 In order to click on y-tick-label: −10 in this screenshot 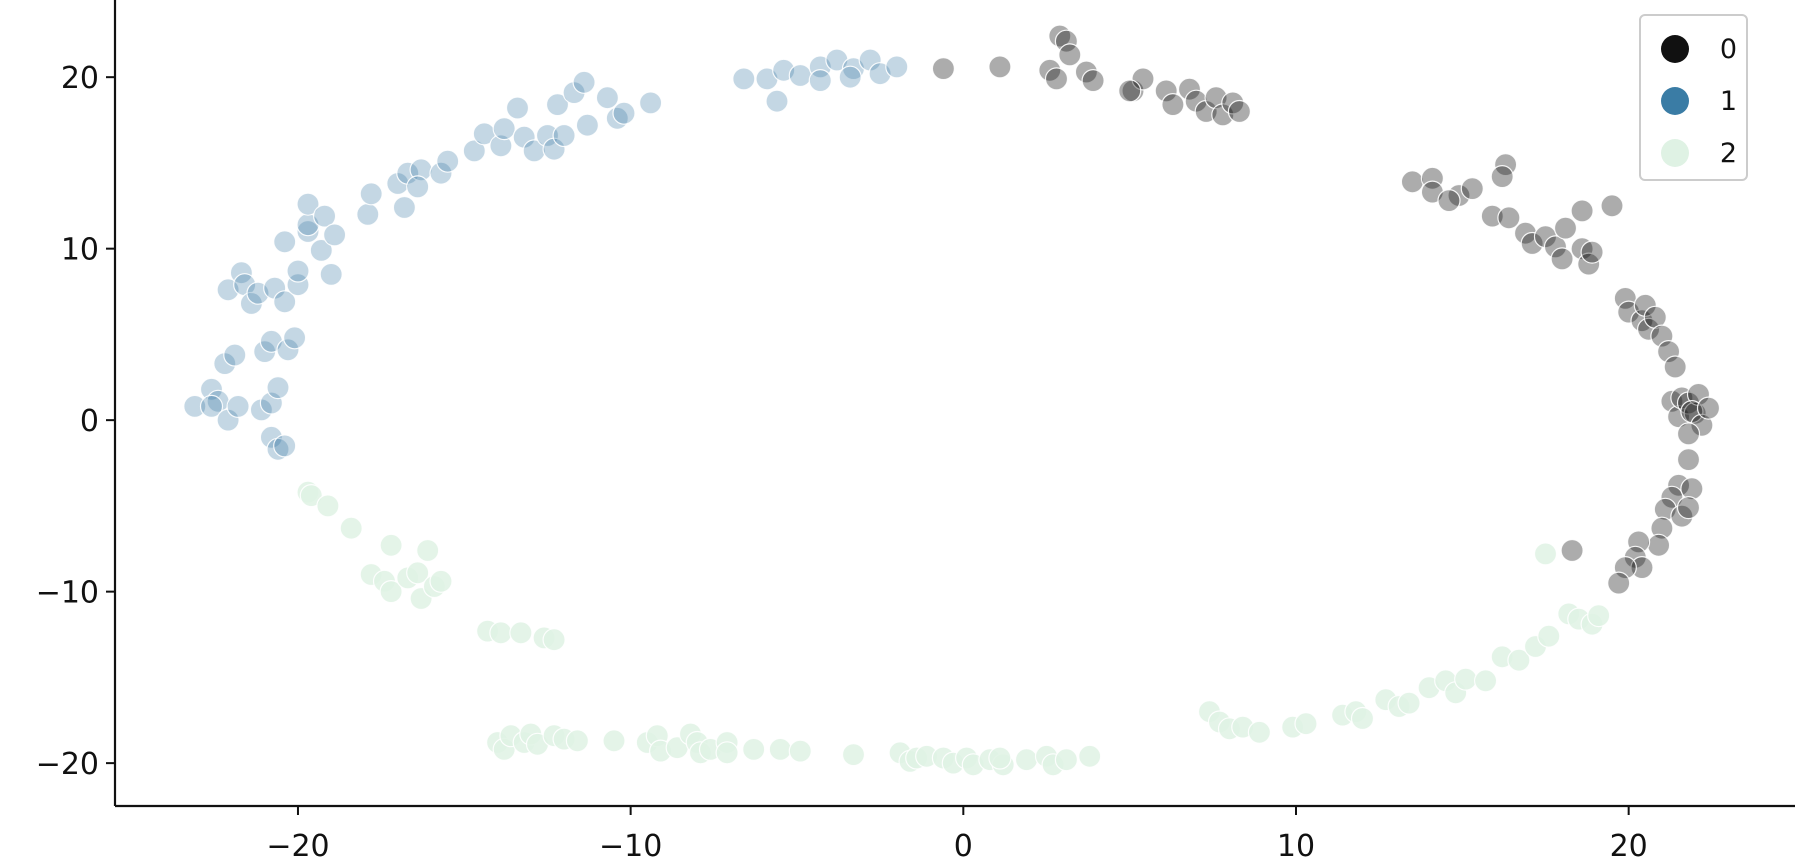, I will do `click(67, 593)`.